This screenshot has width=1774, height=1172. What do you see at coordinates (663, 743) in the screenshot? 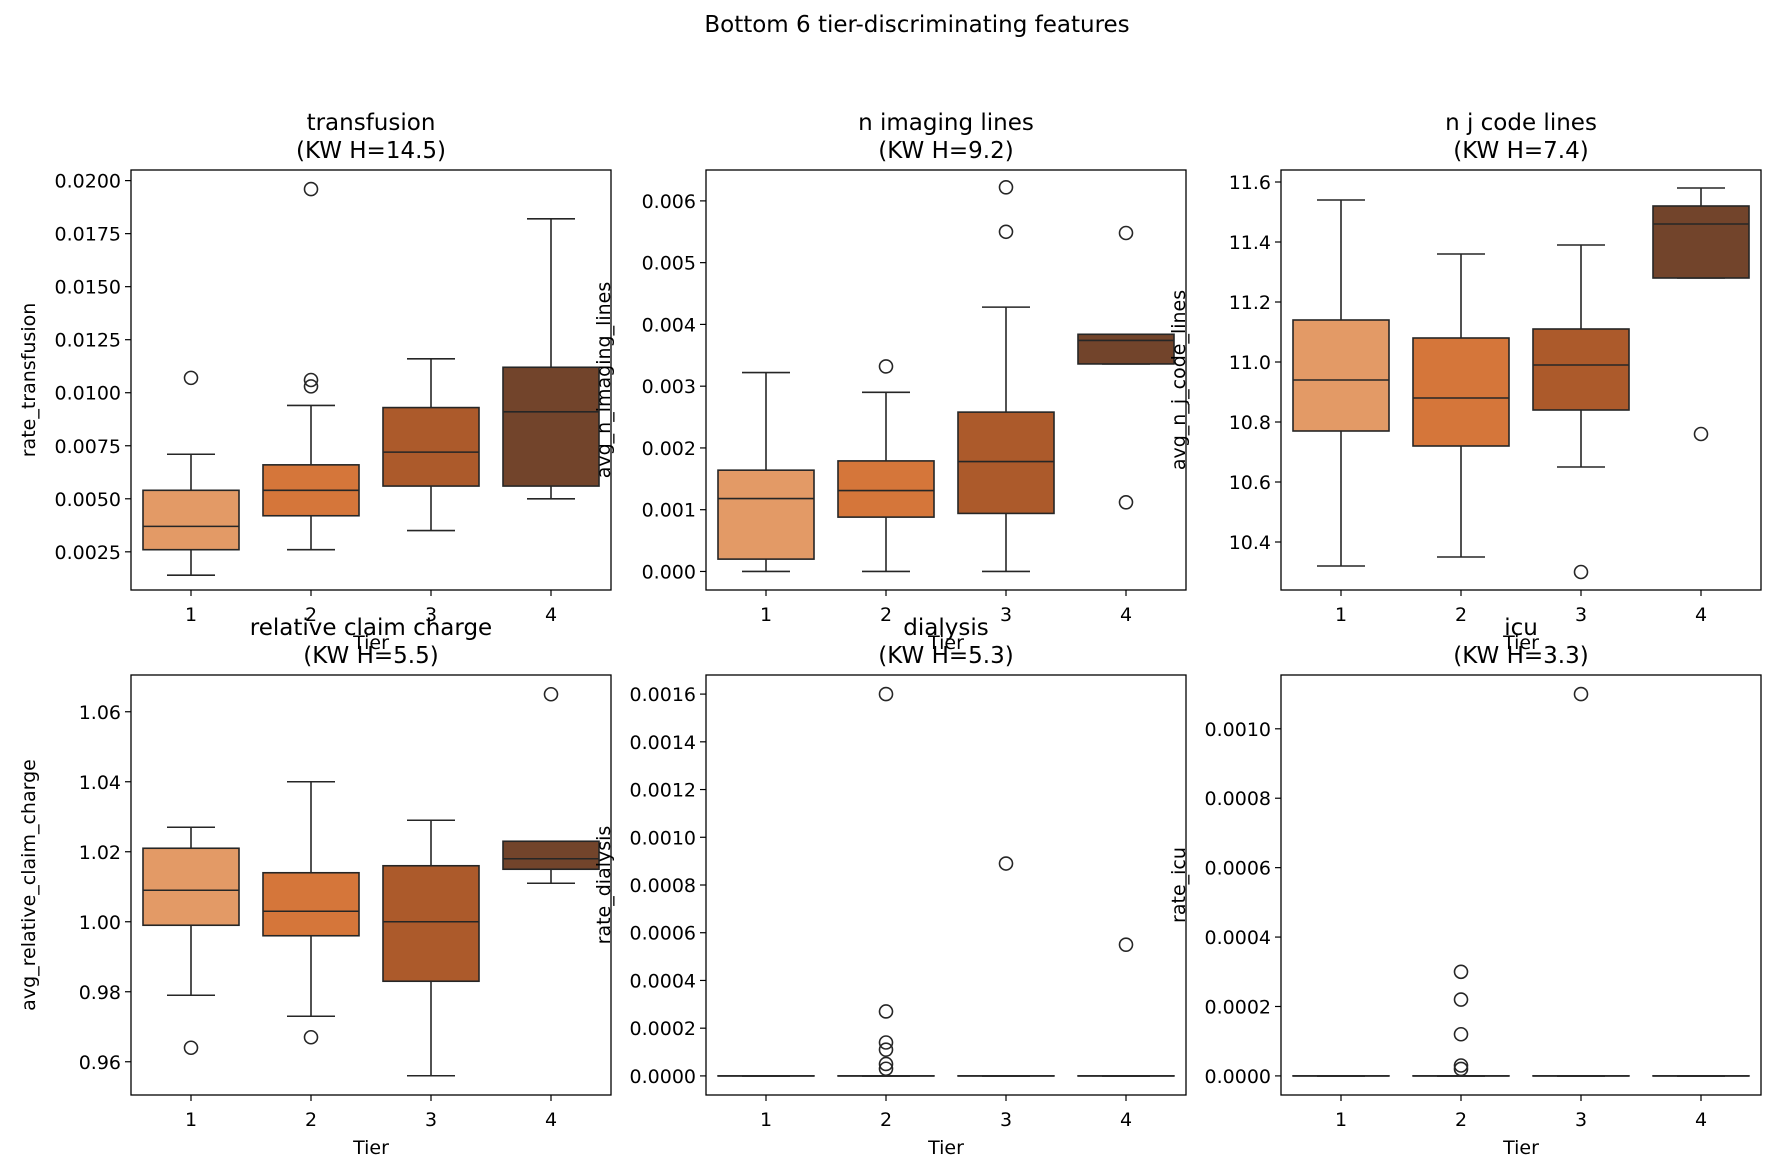
I see `y-tick-label: 0.0014` at bounding box center [663, 743].